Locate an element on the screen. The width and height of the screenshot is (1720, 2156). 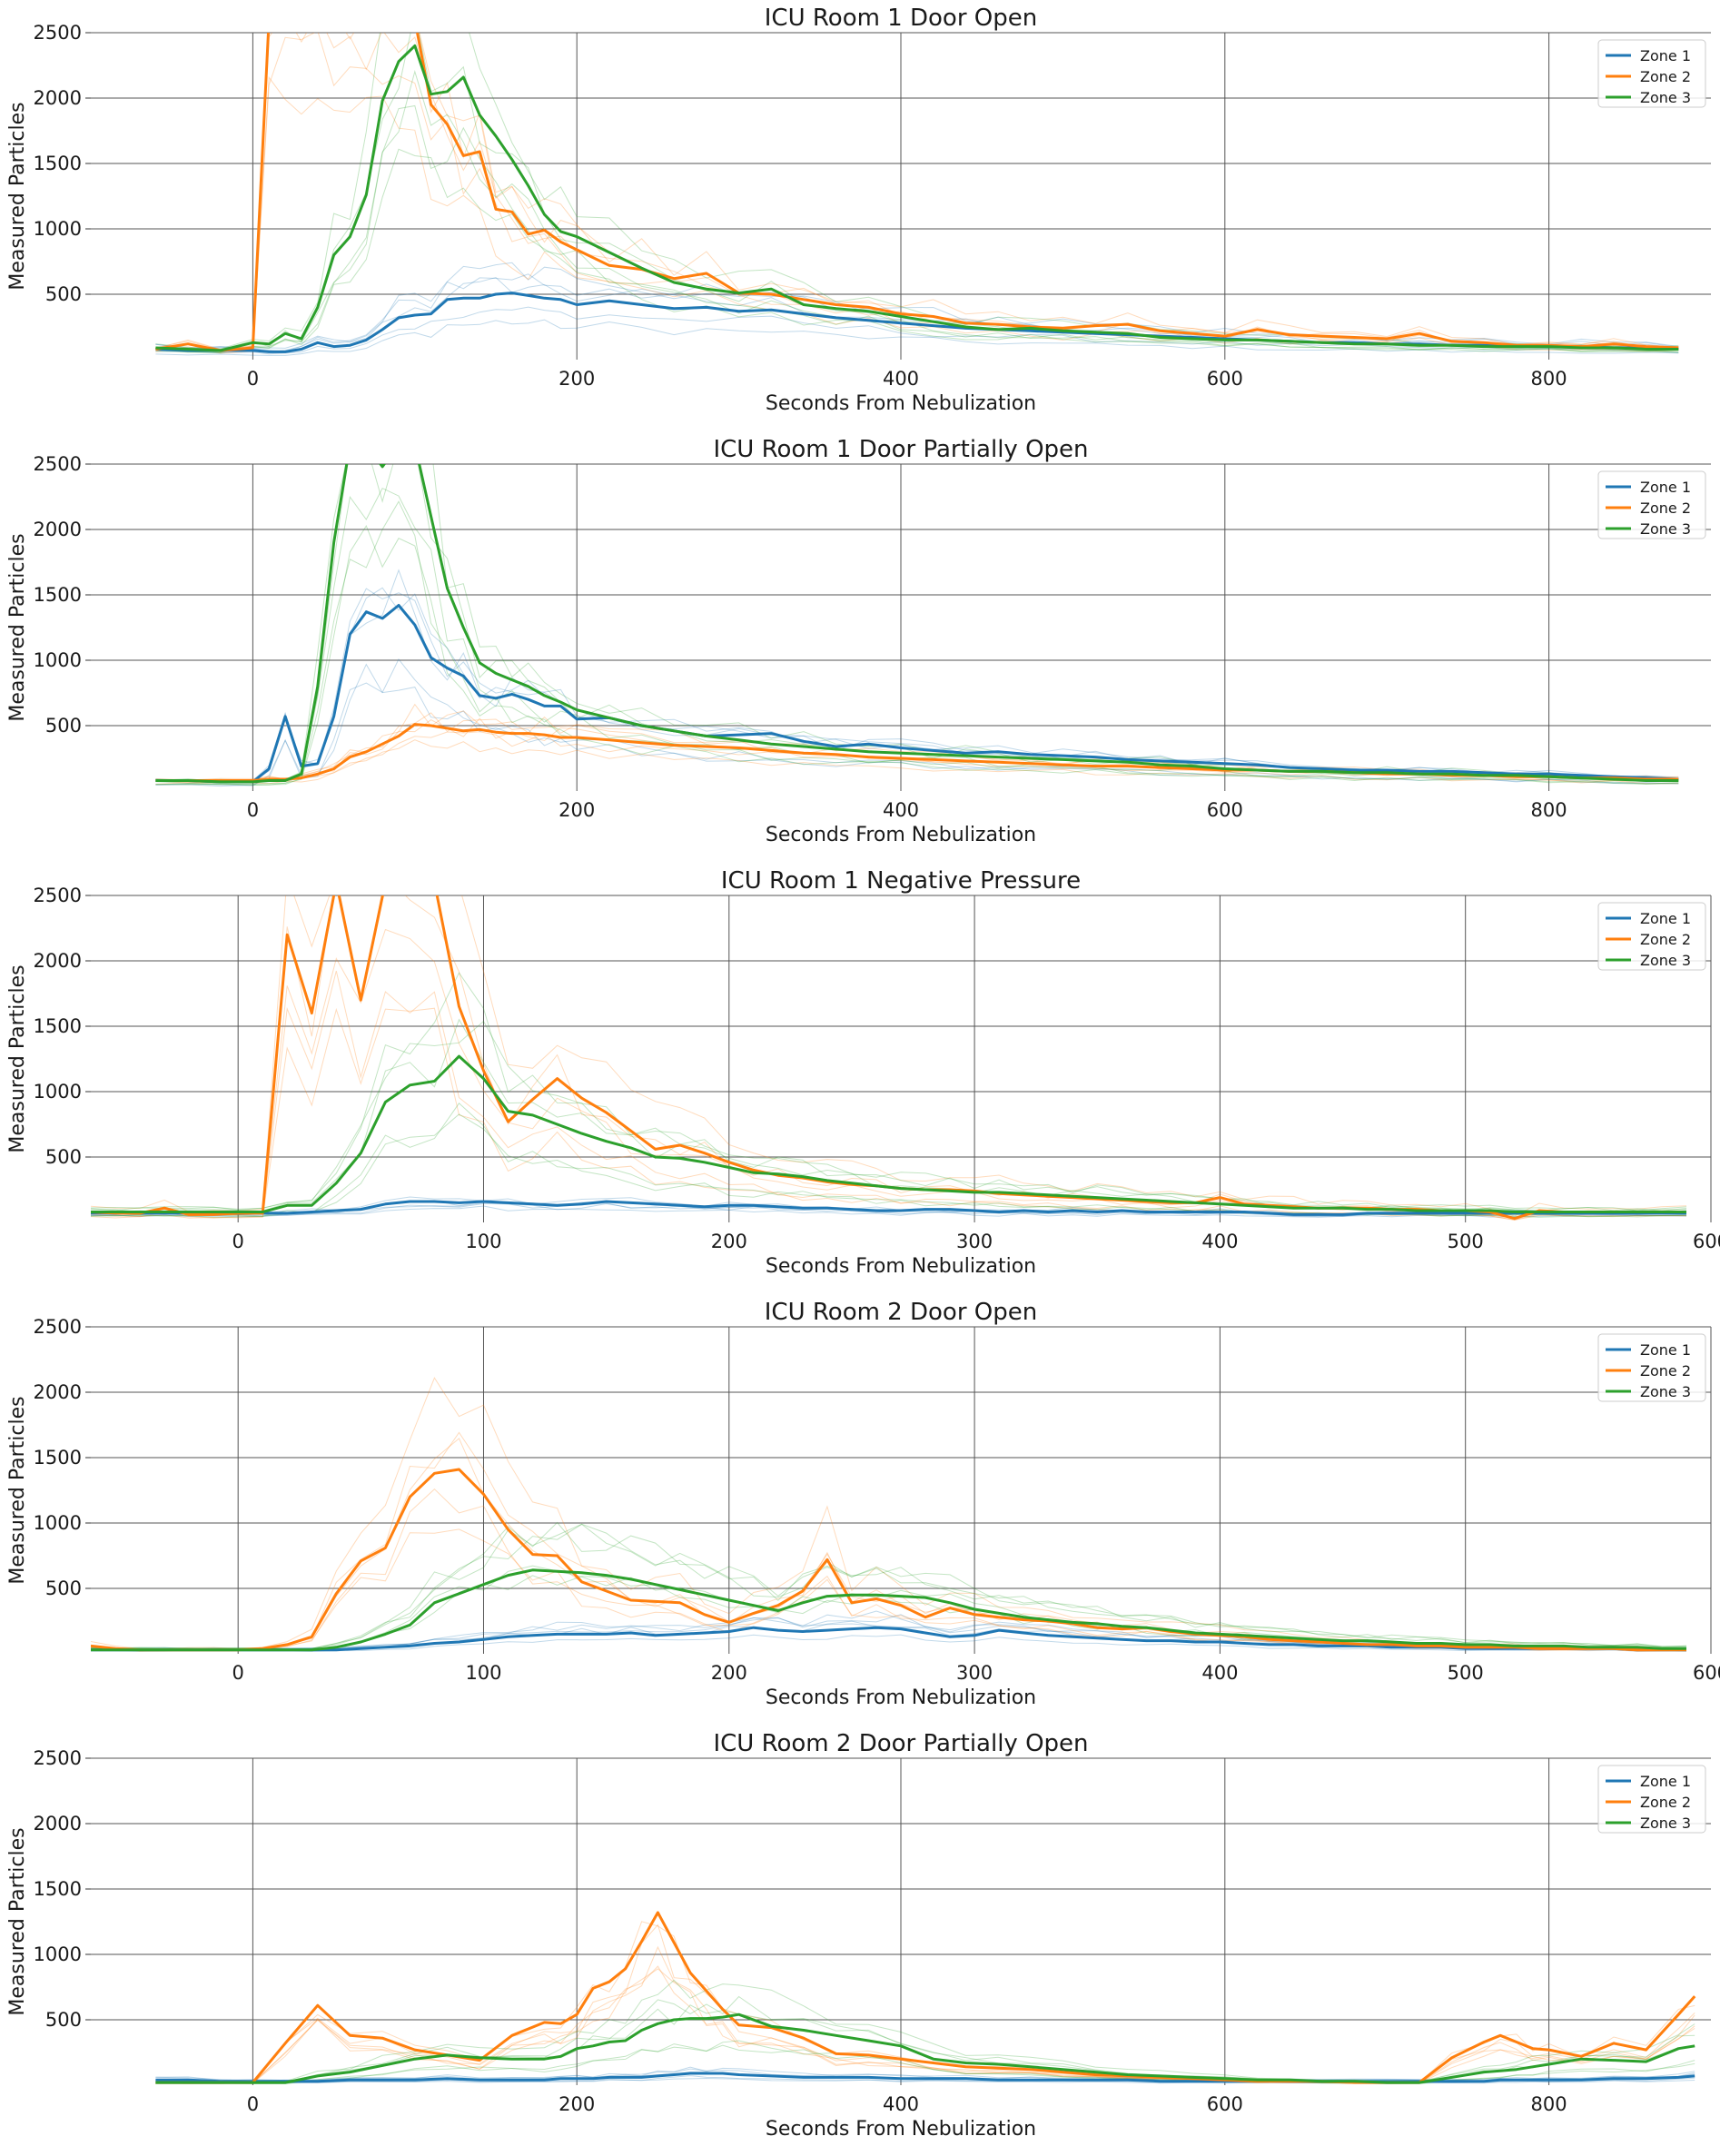
chart-title: ICU Room 1 Negative Pressure is located at coordinates (901, 881).